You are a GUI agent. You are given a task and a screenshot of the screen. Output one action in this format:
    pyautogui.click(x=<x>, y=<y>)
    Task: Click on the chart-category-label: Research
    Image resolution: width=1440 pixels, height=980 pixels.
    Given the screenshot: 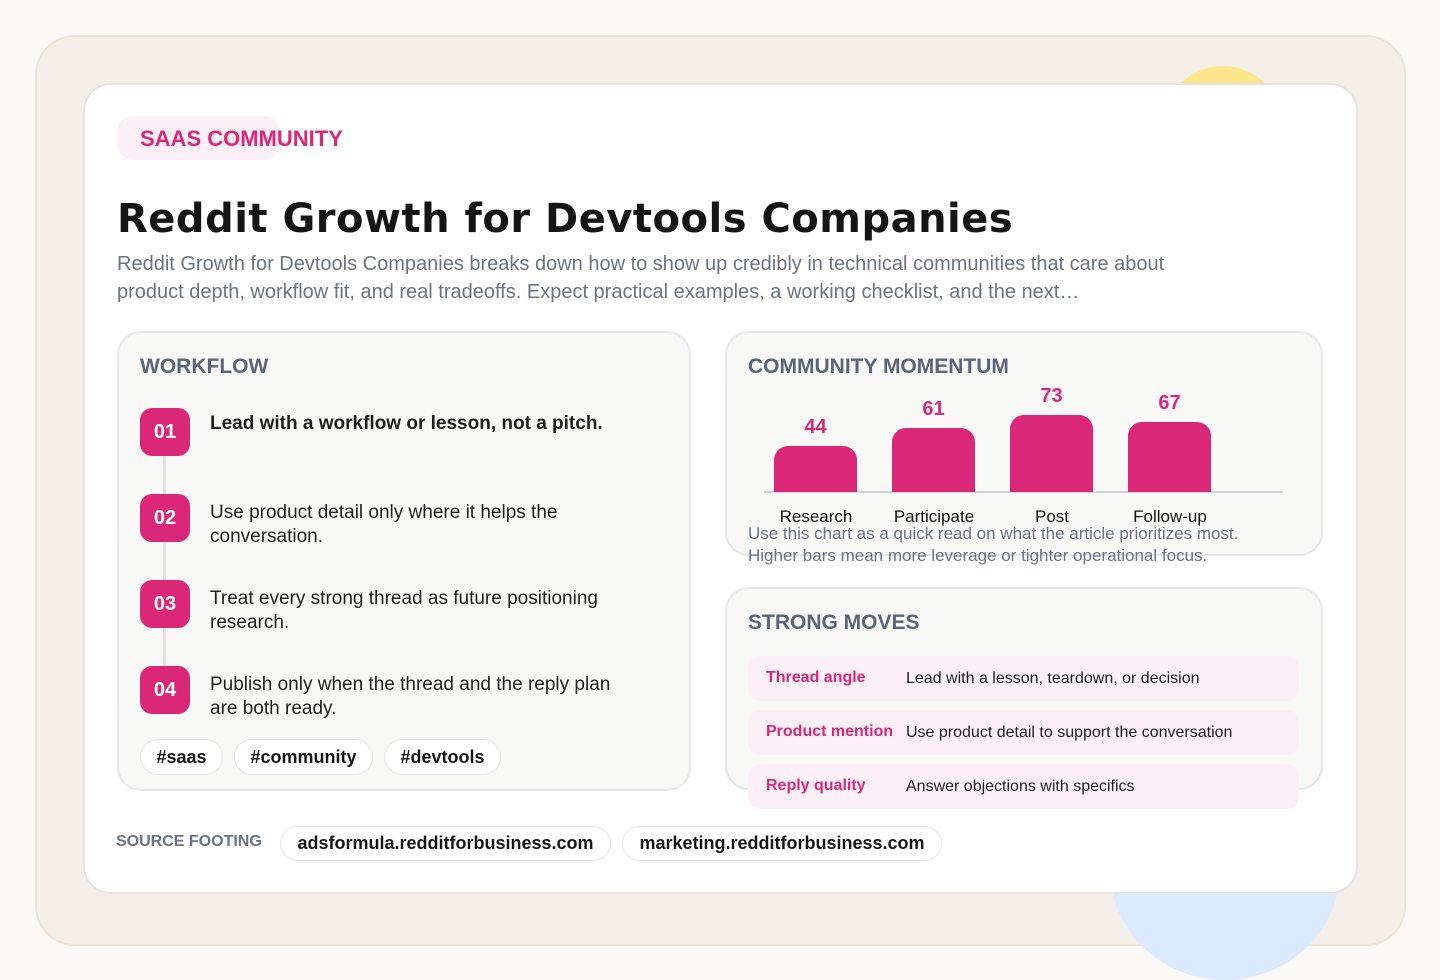 What is the action you would take?
    pyautogui.click(x=816, y=516)
    